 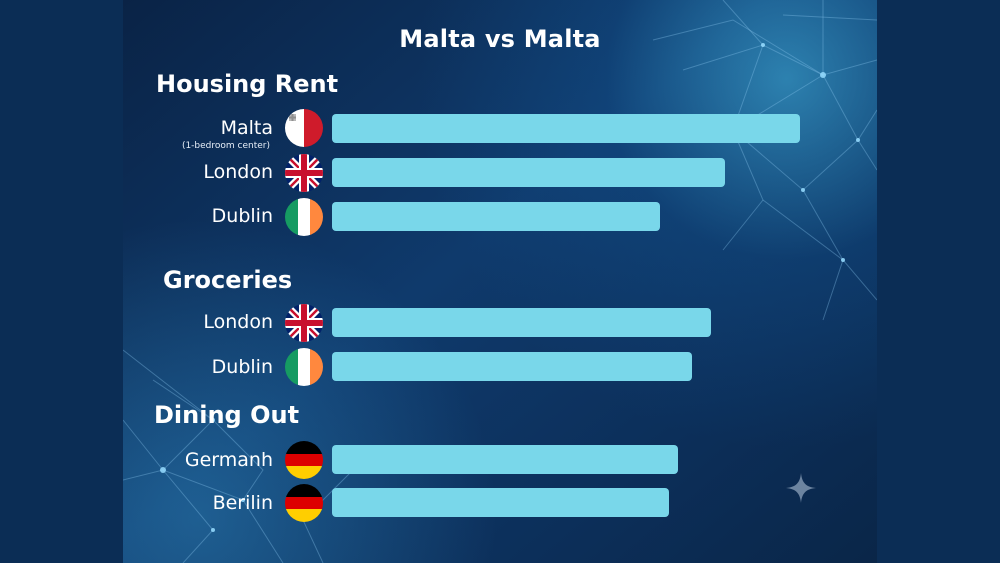 I want to click on row-label-dublin-groceries: Dublin, so click(x=242, y=367).